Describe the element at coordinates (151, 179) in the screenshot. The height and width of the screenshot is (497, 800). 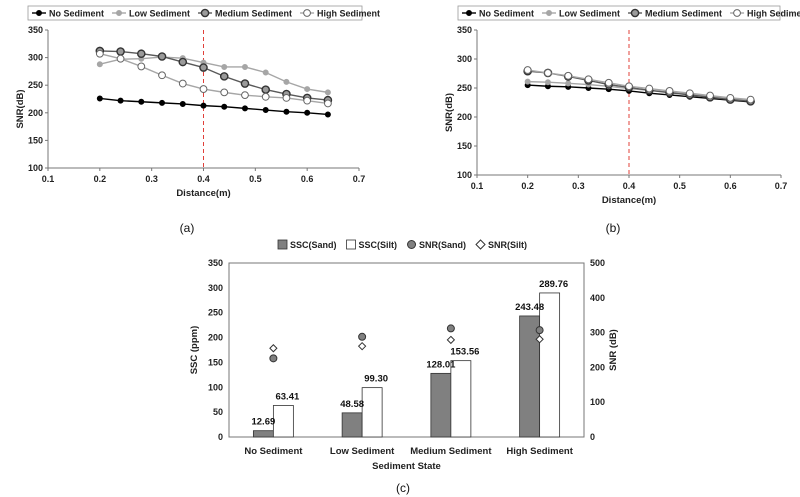
I see `x-tick-label: 0.3` at that location.